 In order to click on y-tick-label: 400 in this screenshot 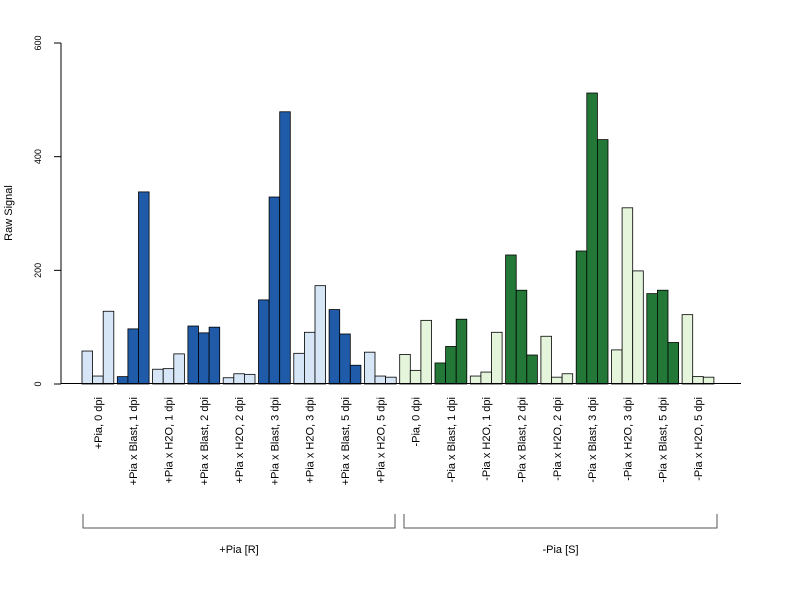, I will do `click(38, 156)`.